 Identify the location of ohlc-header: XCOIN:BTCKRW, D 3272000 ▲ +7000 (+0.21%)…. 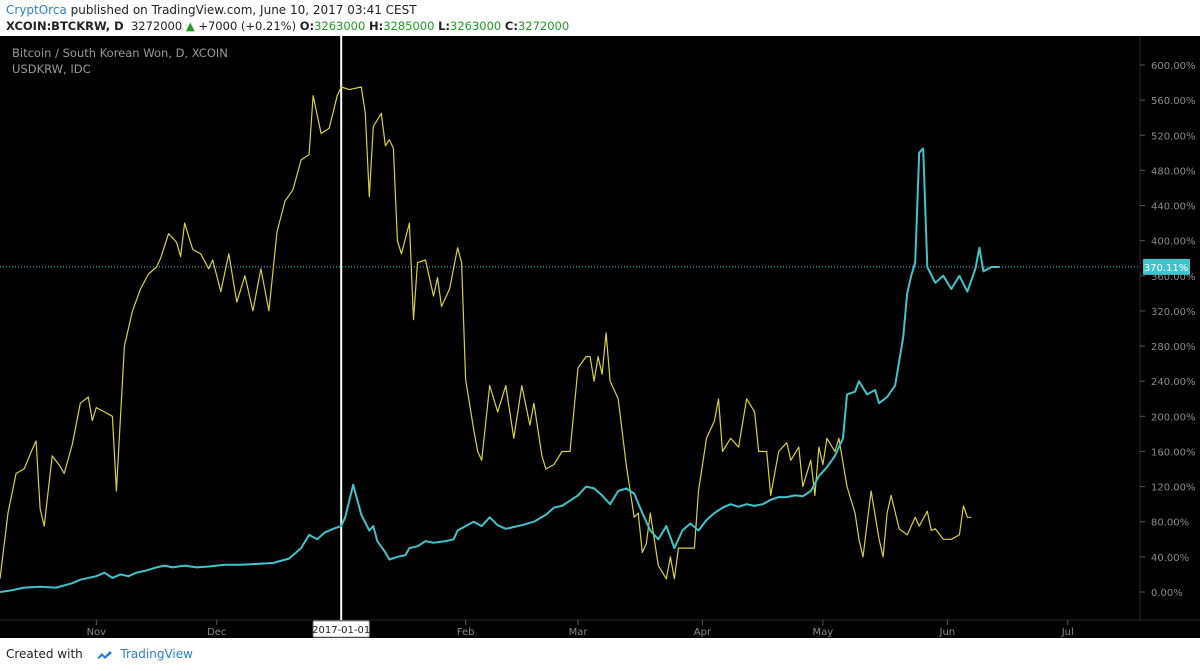
(287, 26).